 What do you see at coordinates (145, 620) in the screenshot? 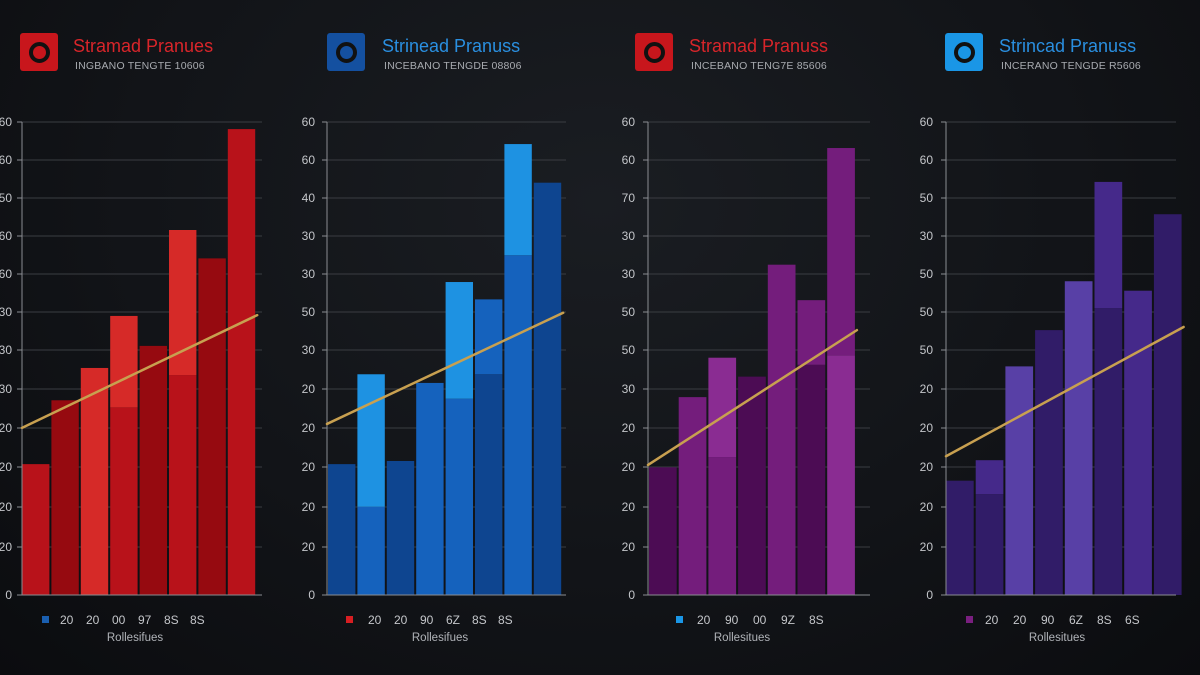
I see `legend-label: 97` at bounding box center [145, 620].